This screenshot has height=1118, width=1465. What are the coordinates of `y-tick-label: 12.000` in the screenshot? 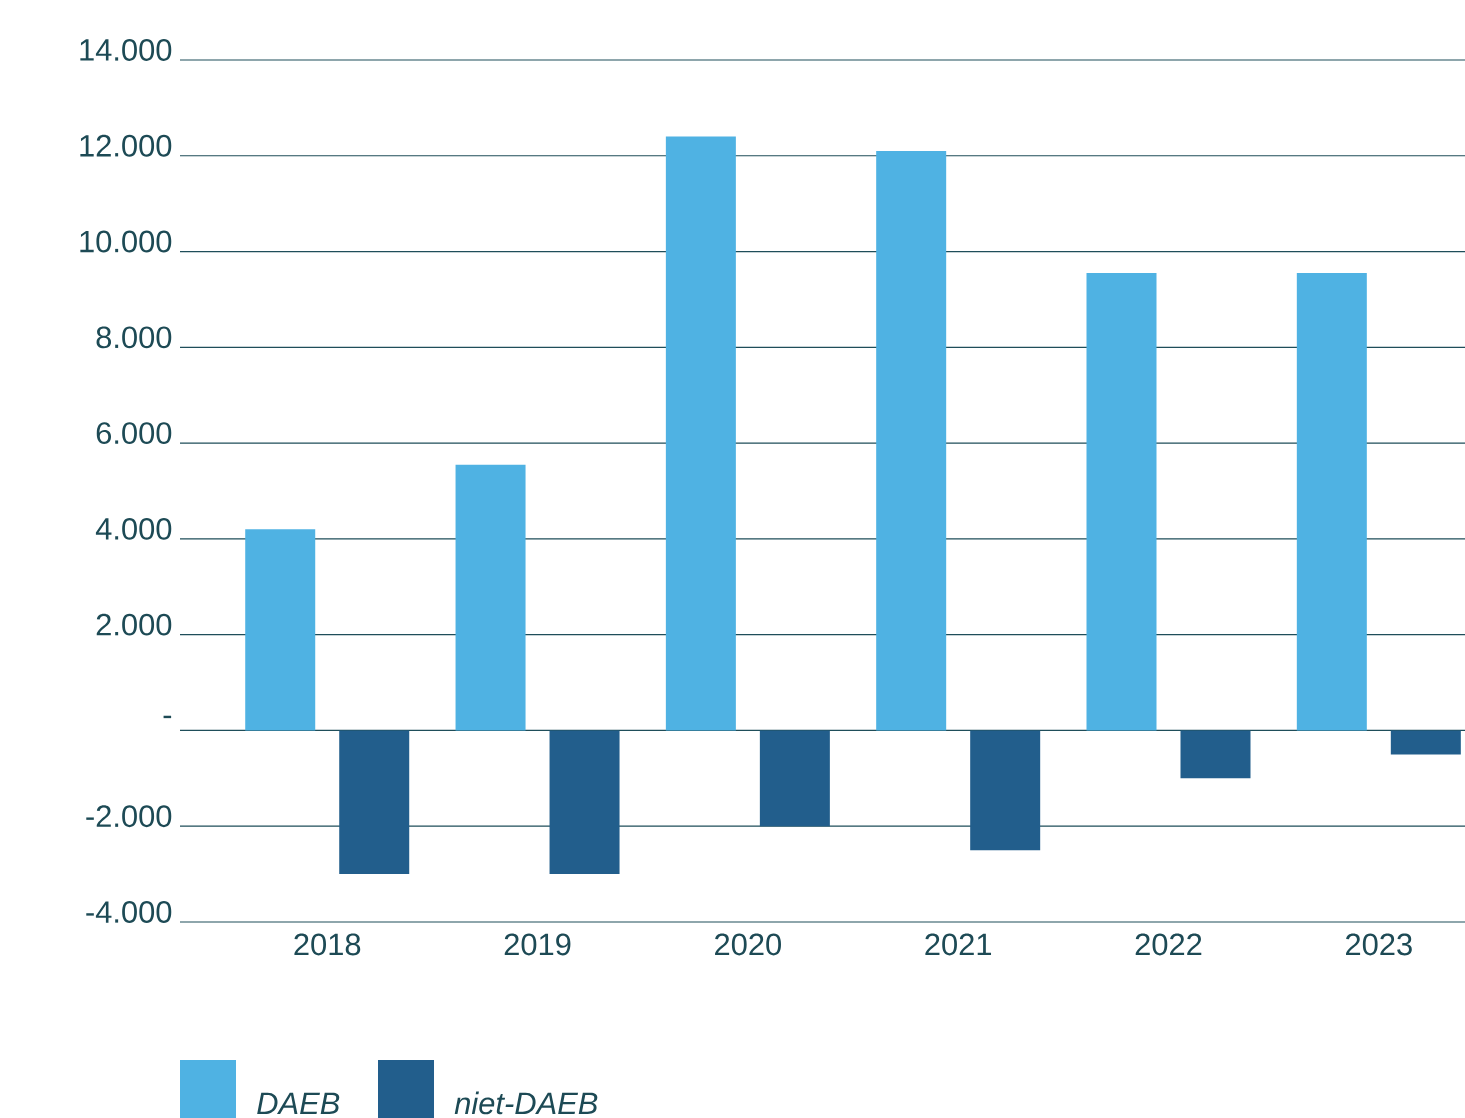 It's located at (126, 145).